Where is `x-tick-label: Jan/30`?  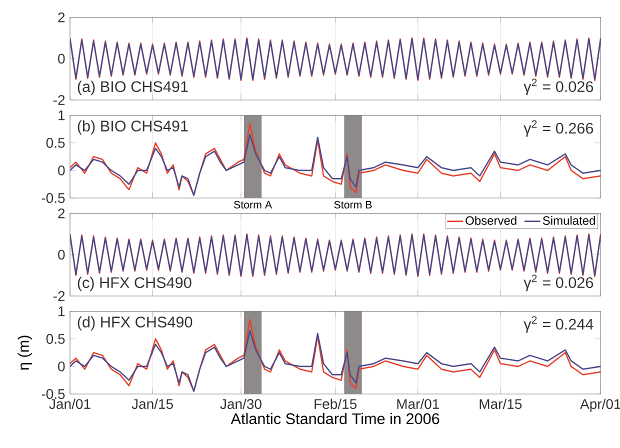 x-tick-label: Jan/30 is located at coordinates (241, 403).